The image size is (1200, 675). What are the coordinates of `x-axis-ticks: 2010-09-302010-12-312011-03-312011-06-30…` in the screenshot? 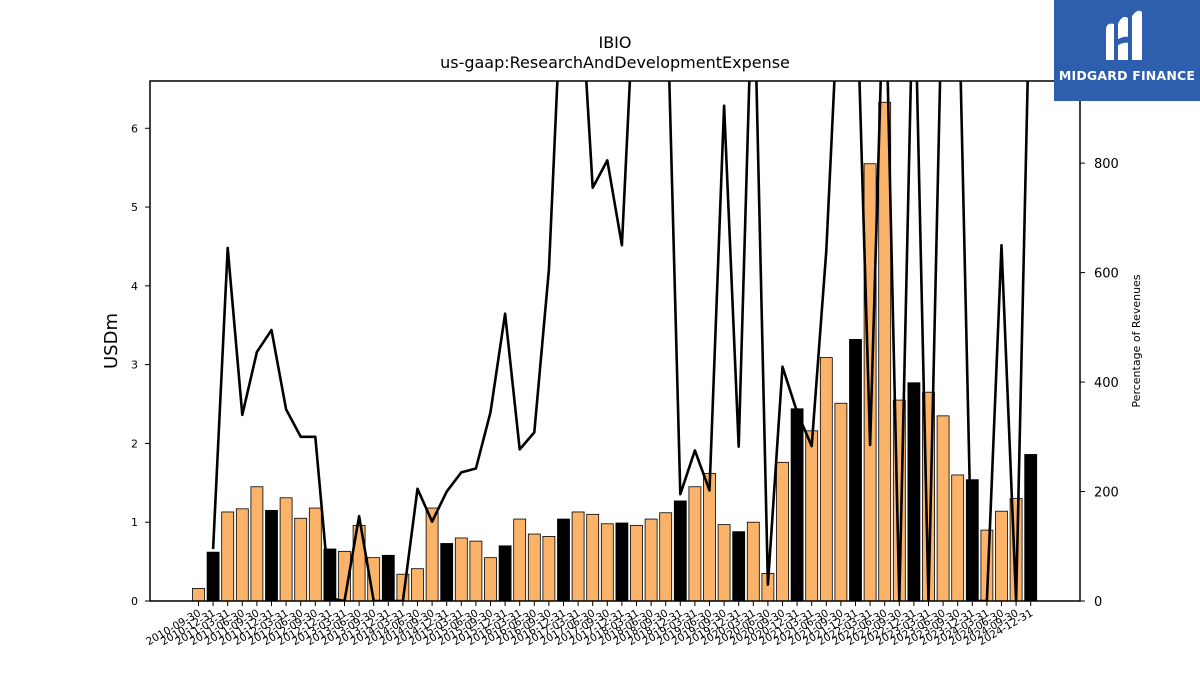 It's located at (589, 624).